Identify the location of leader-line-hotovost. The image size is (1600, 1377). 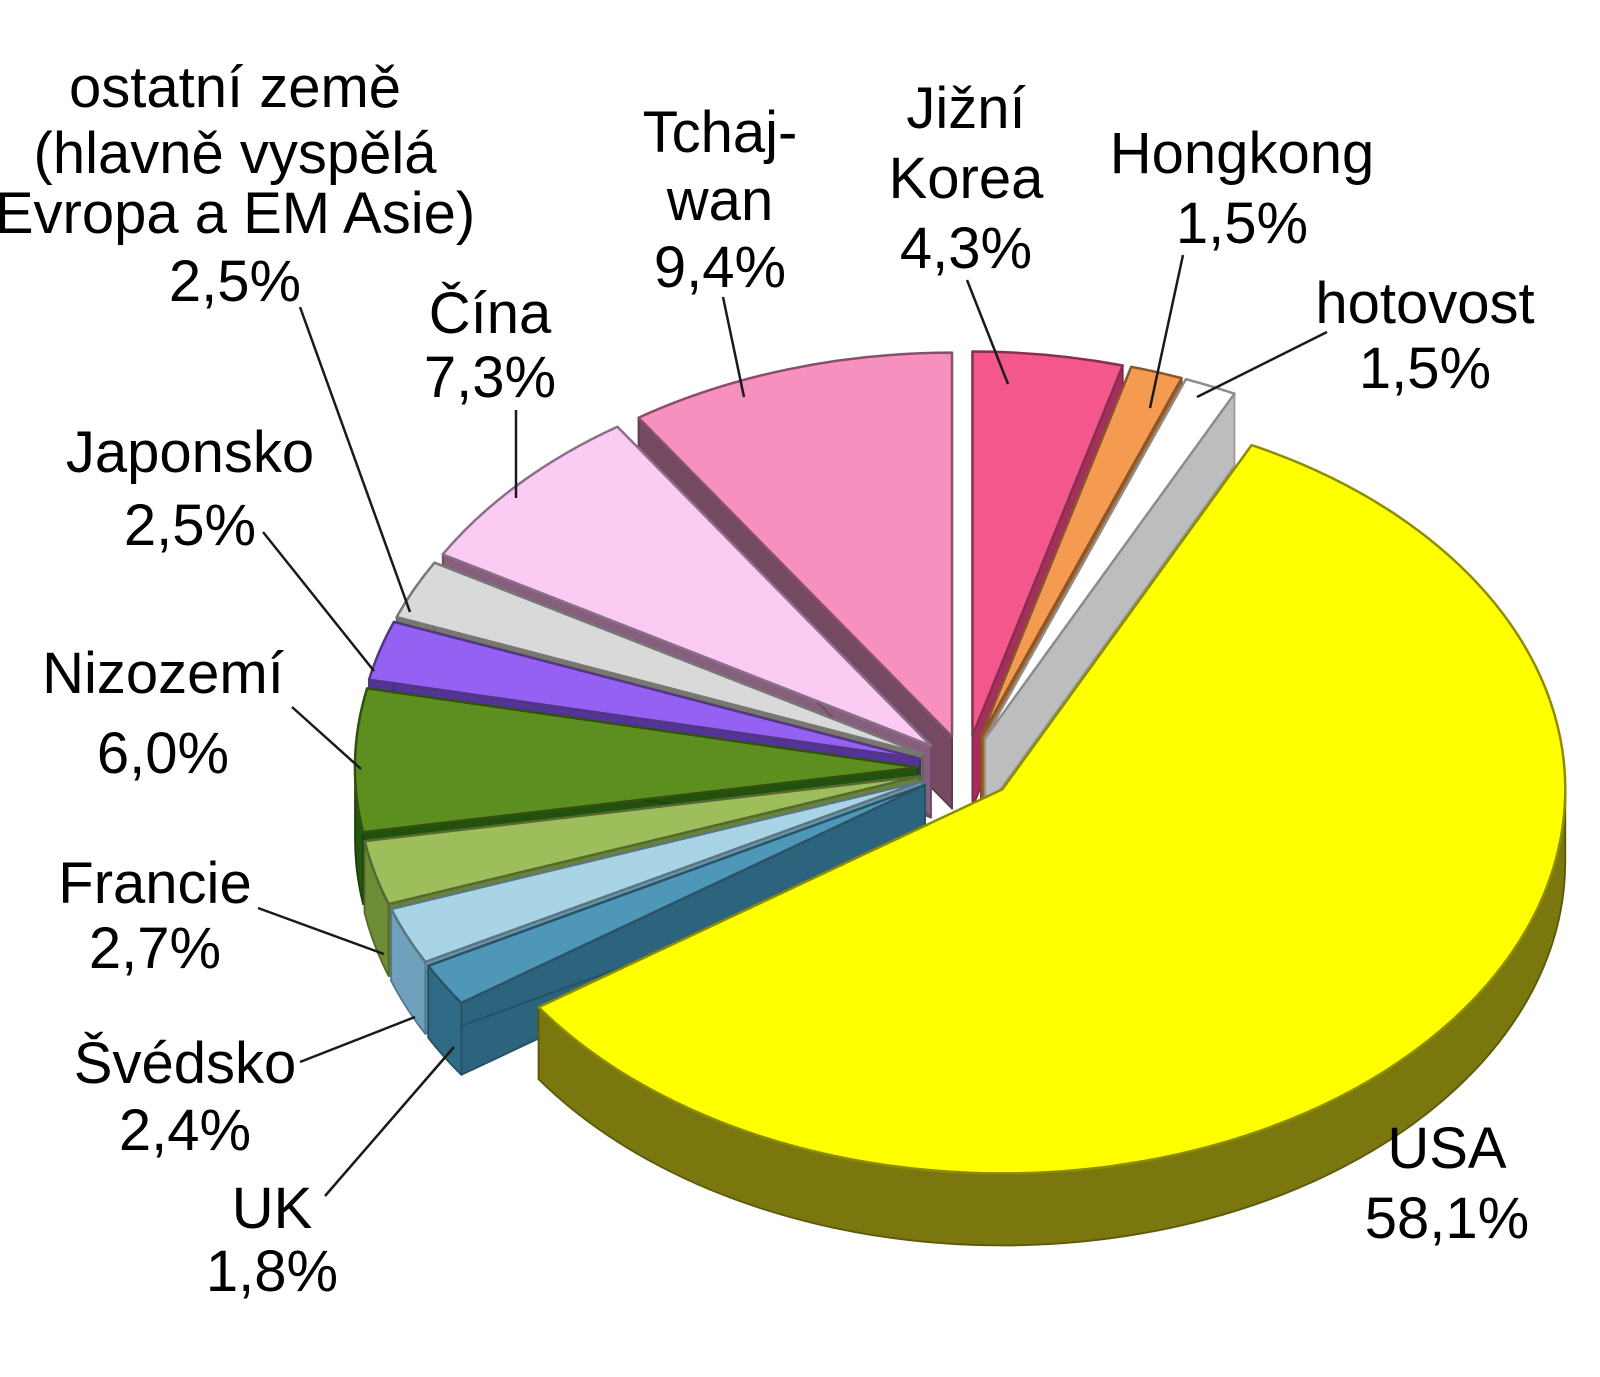
(1262, 364).